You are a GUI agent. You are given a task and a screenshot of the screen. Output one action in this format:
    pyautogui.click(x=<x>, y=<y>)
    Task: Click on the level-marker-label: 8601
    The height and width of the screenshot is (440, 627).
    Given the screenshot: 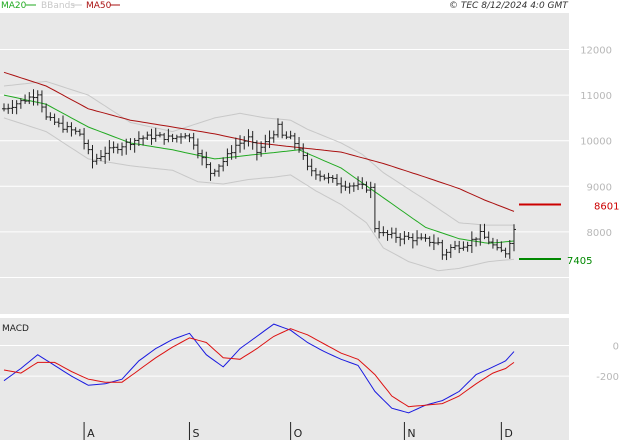 What is the action you would take?
    pyautogui.click(x=606, y=206)
    